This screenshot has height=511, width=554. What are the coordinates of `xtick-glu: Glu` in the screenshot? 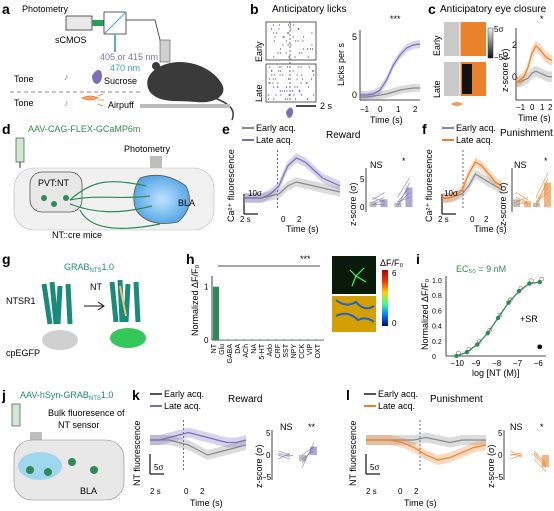 It's located at (222, 349).